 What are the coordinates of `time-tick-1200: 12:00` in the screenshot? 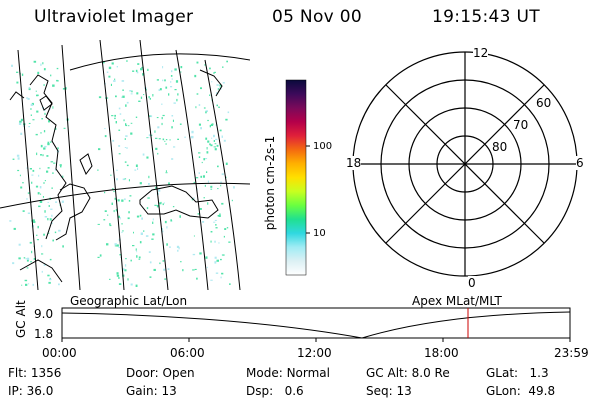 It's located at (314, 353).